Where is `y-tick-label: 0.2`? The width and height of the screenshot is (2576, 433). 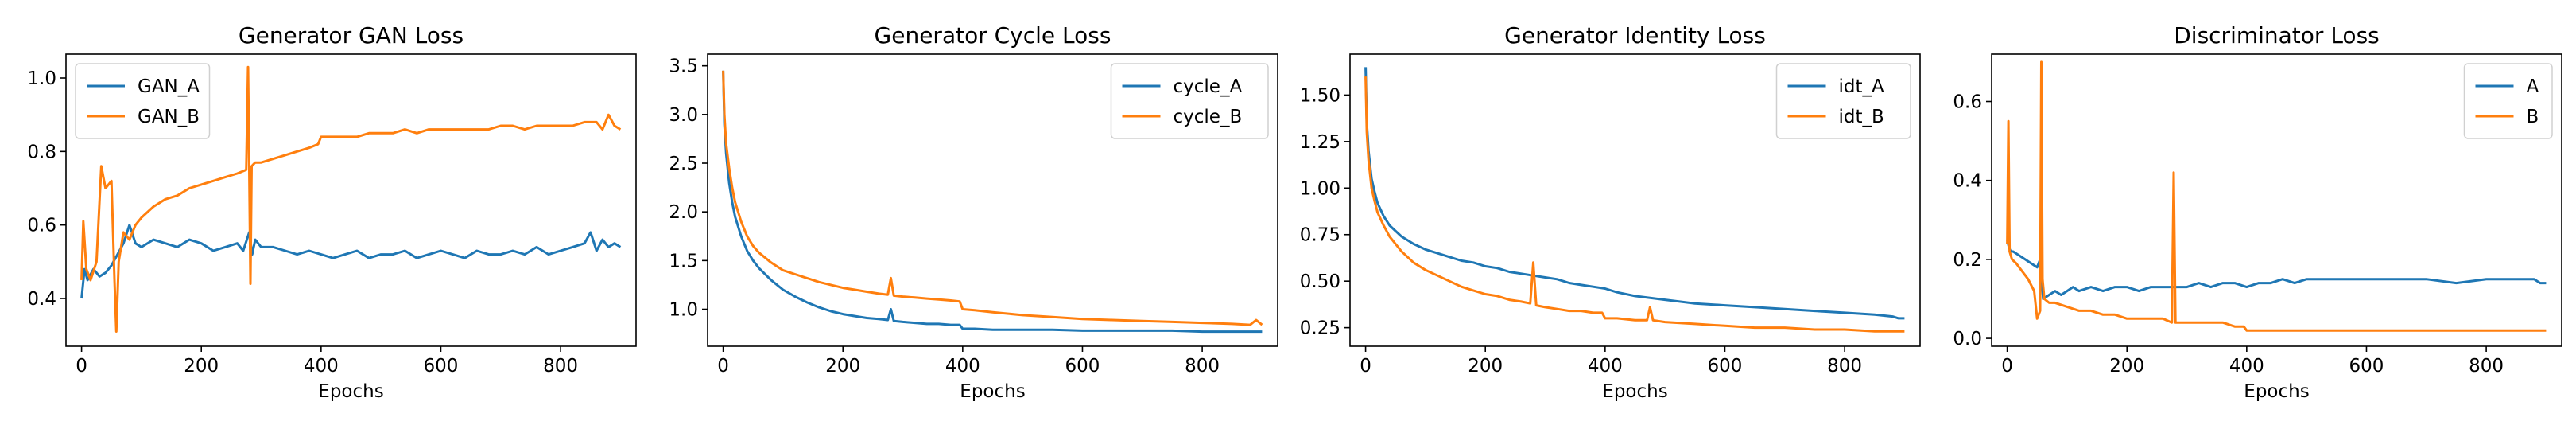
y-tick-label: 0.2 is located at coordinates (1968, 260).